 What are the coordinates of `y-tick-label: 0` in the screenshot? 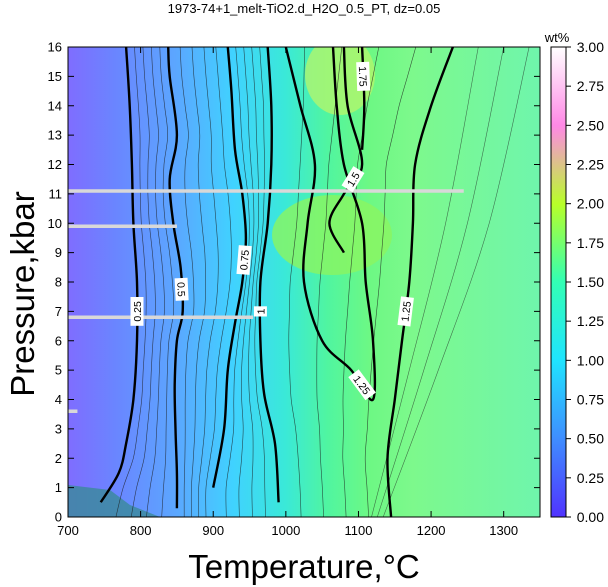 It's located at (58, 517).